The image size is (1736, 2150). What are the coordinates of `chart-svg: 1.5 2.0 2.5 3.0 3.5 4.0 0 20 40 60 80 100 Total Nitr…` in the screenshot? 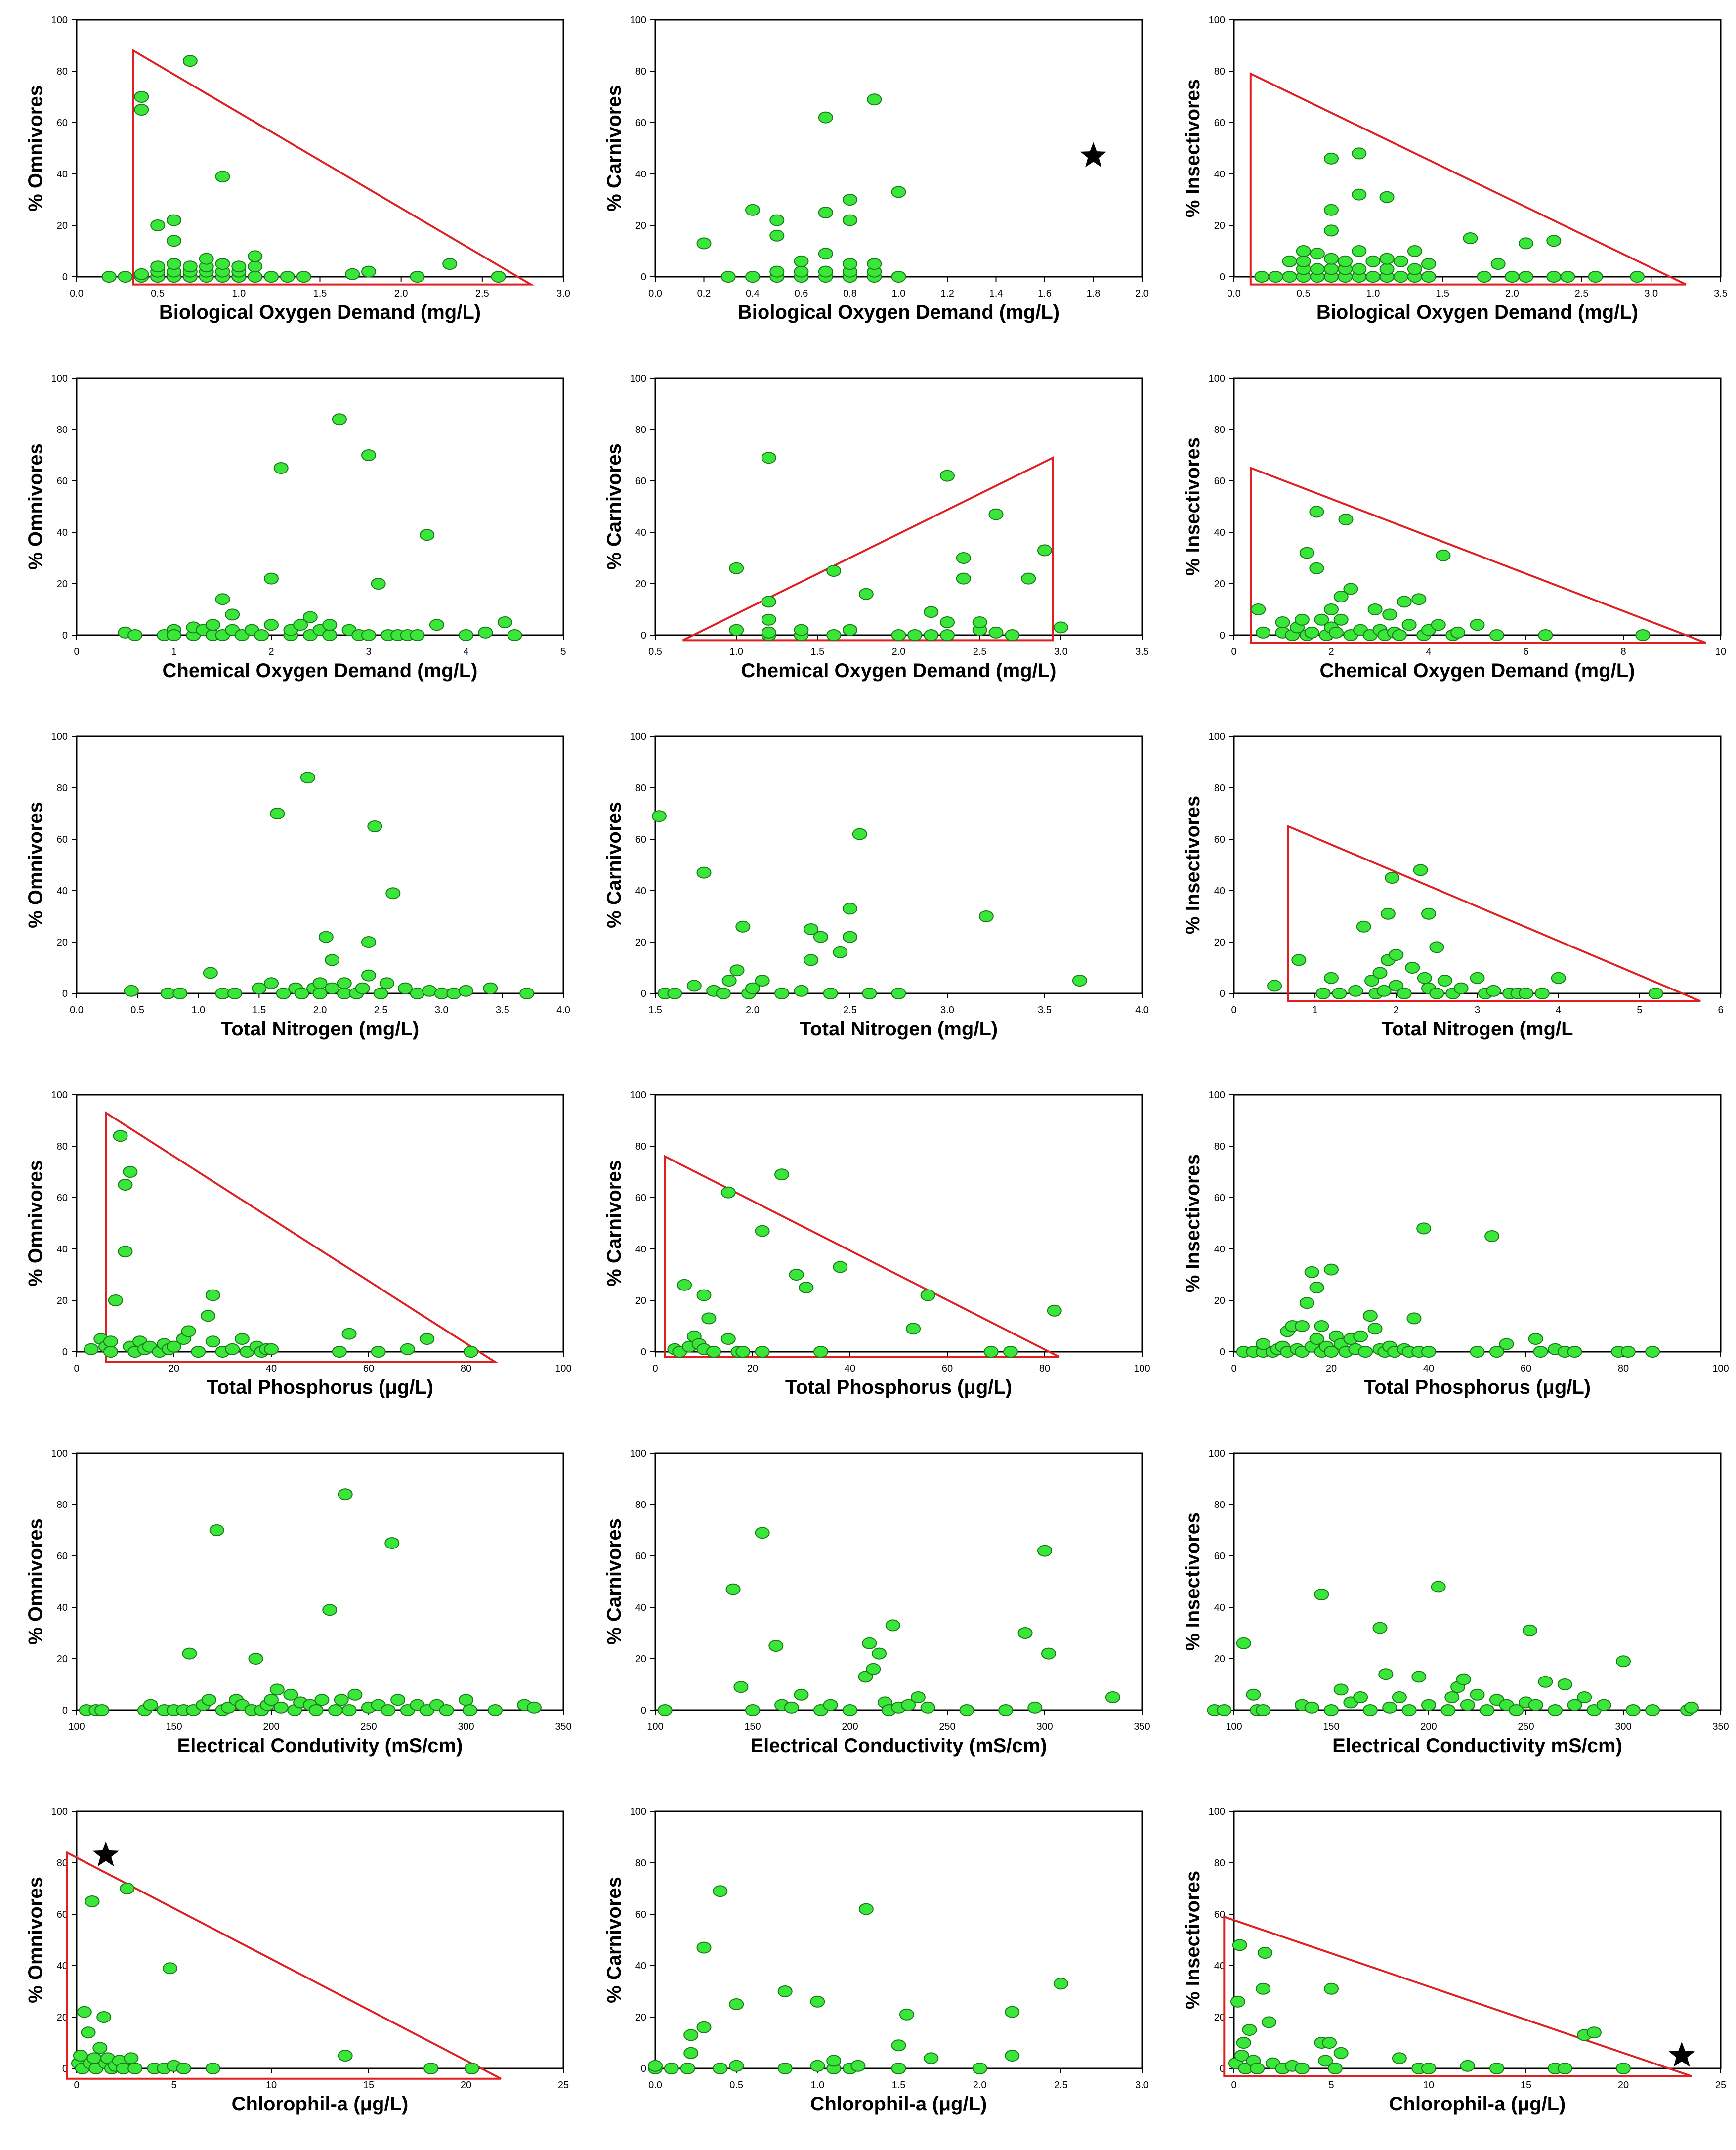 It's located at (876, 885).